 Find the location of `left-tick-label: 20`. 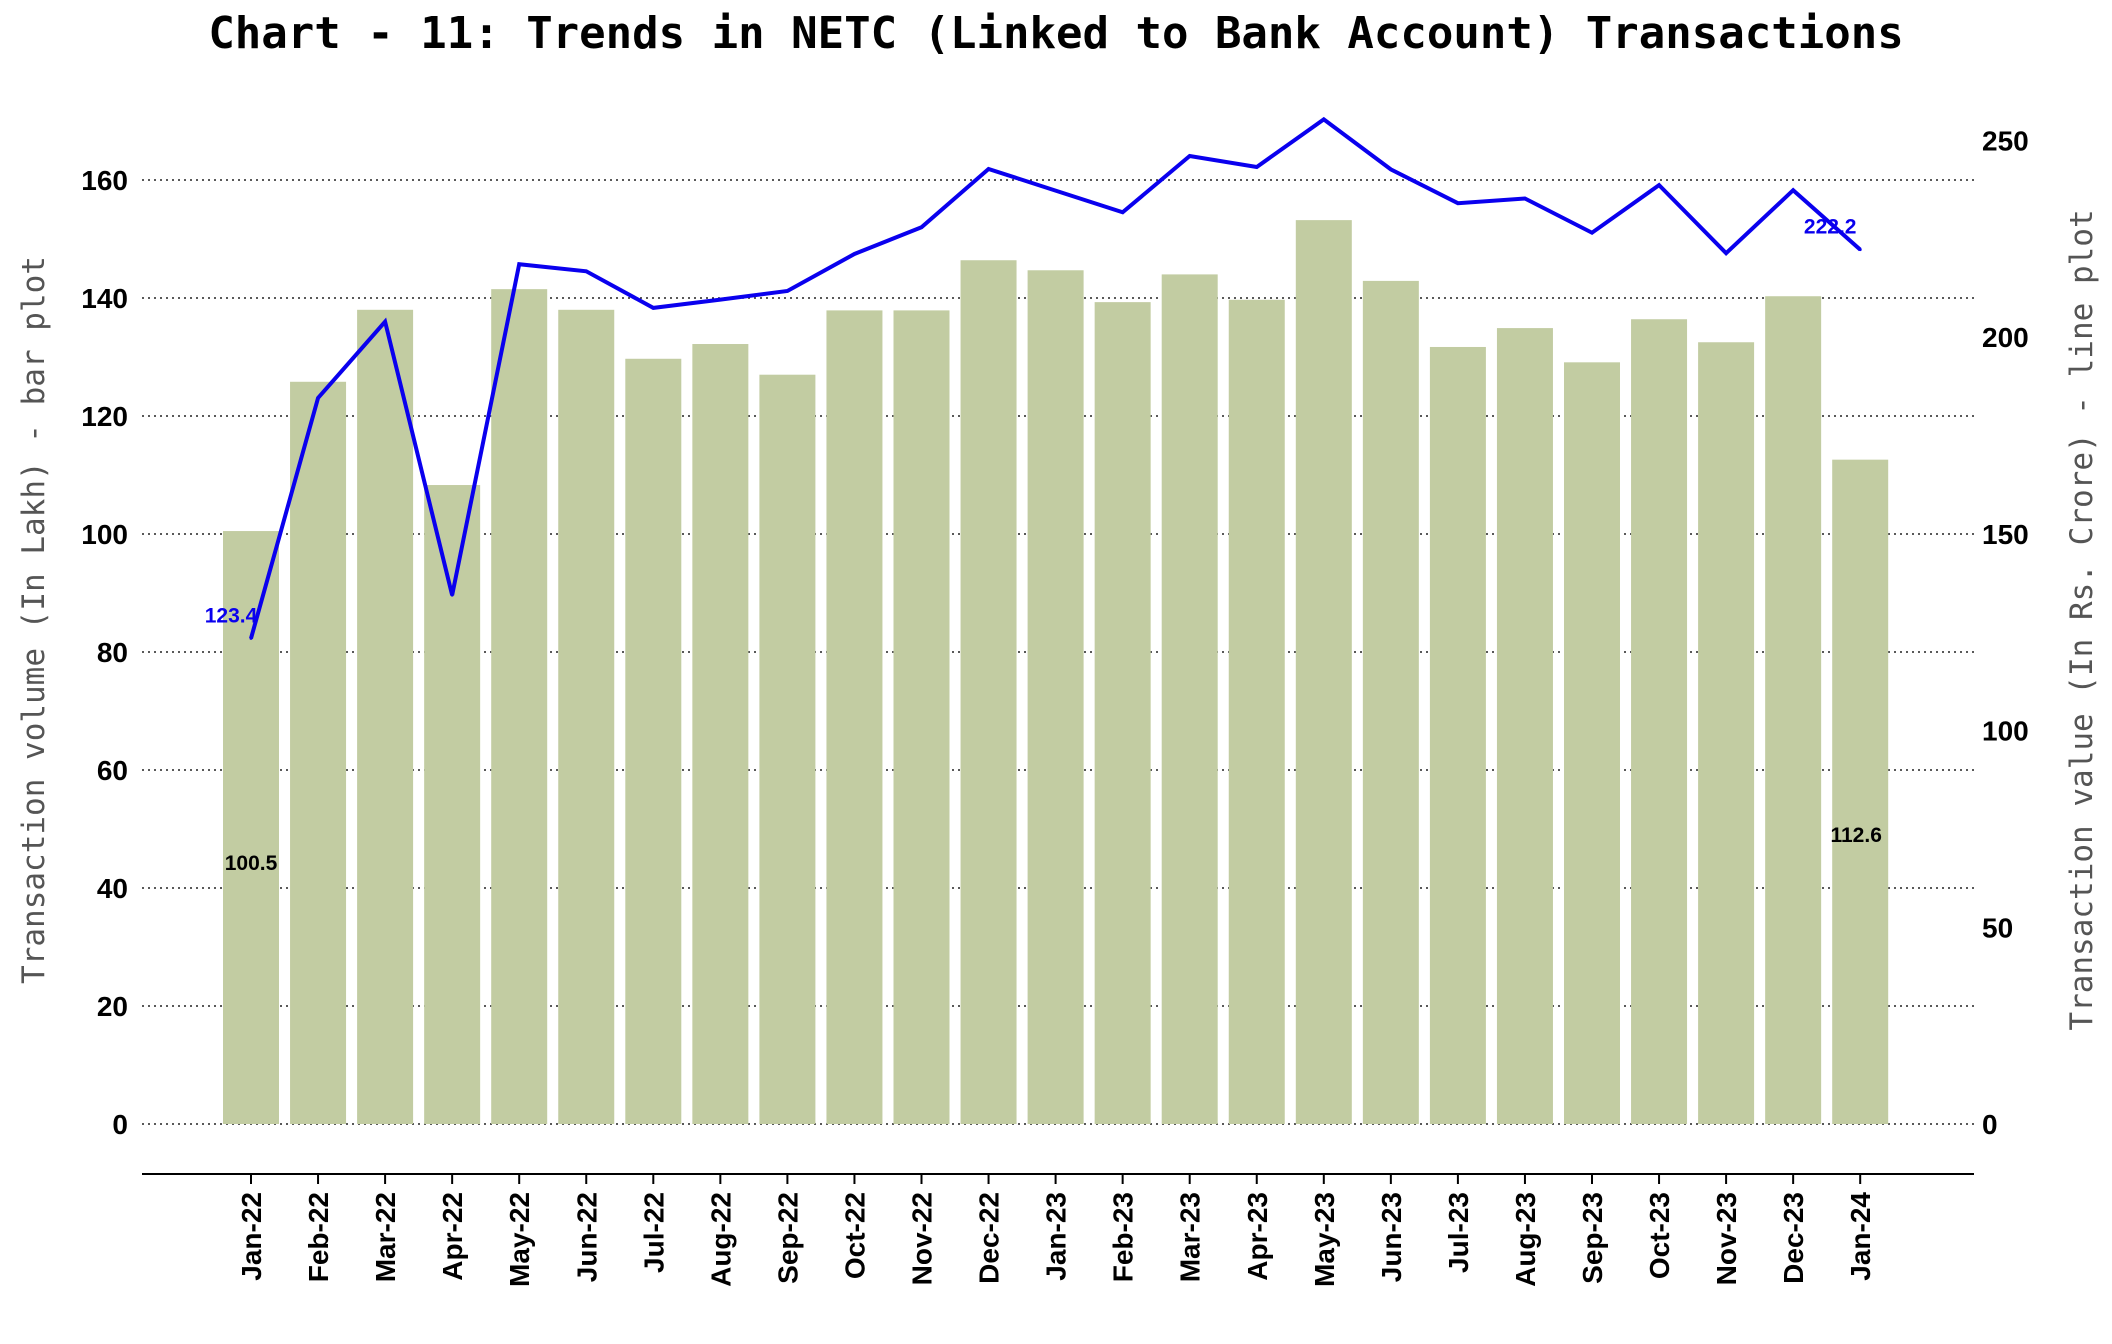

left-tick-label: 20 is located at coordinates (112, 1006).